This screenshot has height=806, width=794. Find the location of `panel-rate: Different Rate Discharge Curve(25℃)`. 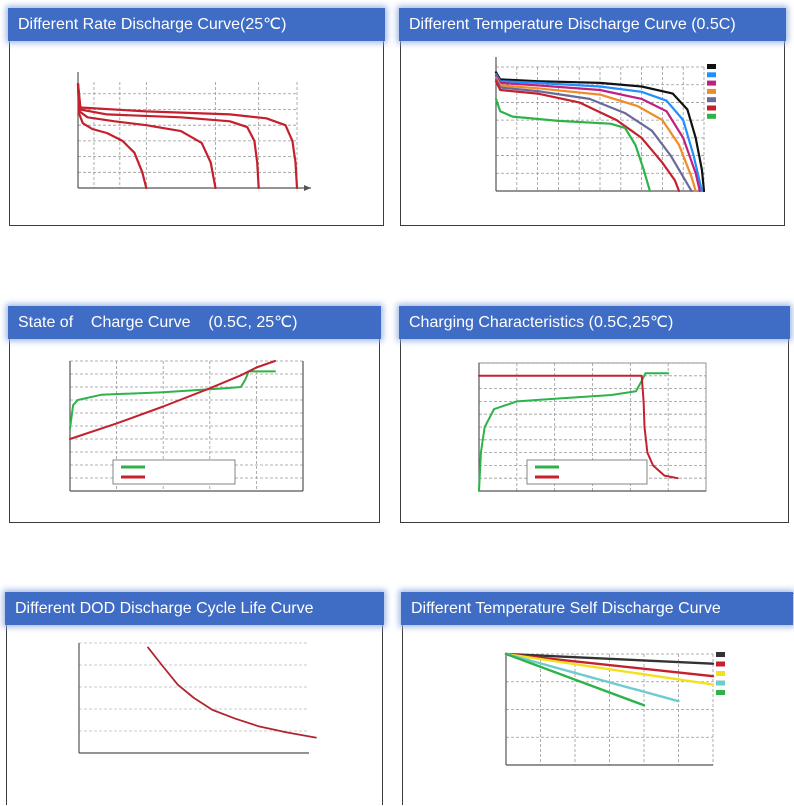

panel-rate: Different Rate Discharge Curve(25℃) is located at coordinates (196, 117).